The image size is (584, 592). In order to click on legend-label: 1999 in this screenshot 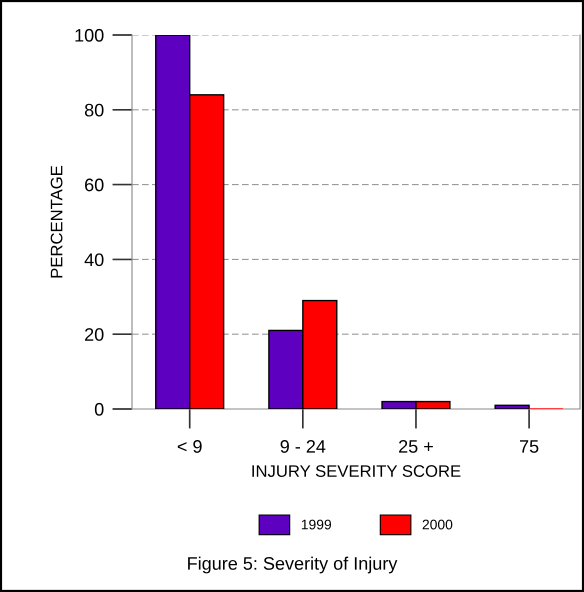, I will do `click(317, 525)`.